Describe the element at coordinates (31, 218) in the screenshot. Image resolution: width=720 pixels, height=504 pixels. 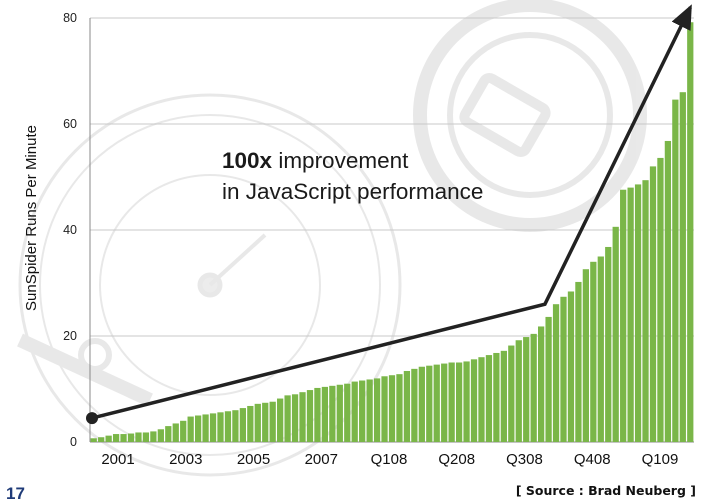
I see `y-axis-label: SunSpider Runs Per Minute` at that location.